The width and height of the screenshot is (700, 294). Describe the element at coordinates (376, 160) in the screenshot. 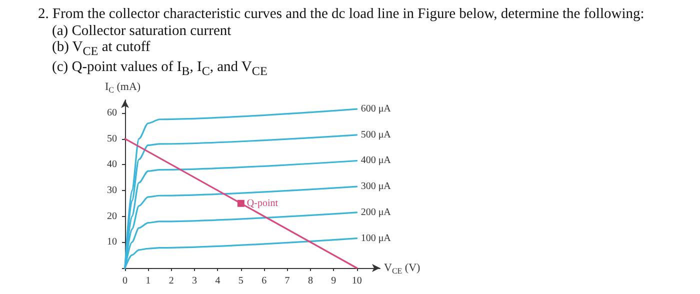

I see `series-label: 400 μA` at that location.